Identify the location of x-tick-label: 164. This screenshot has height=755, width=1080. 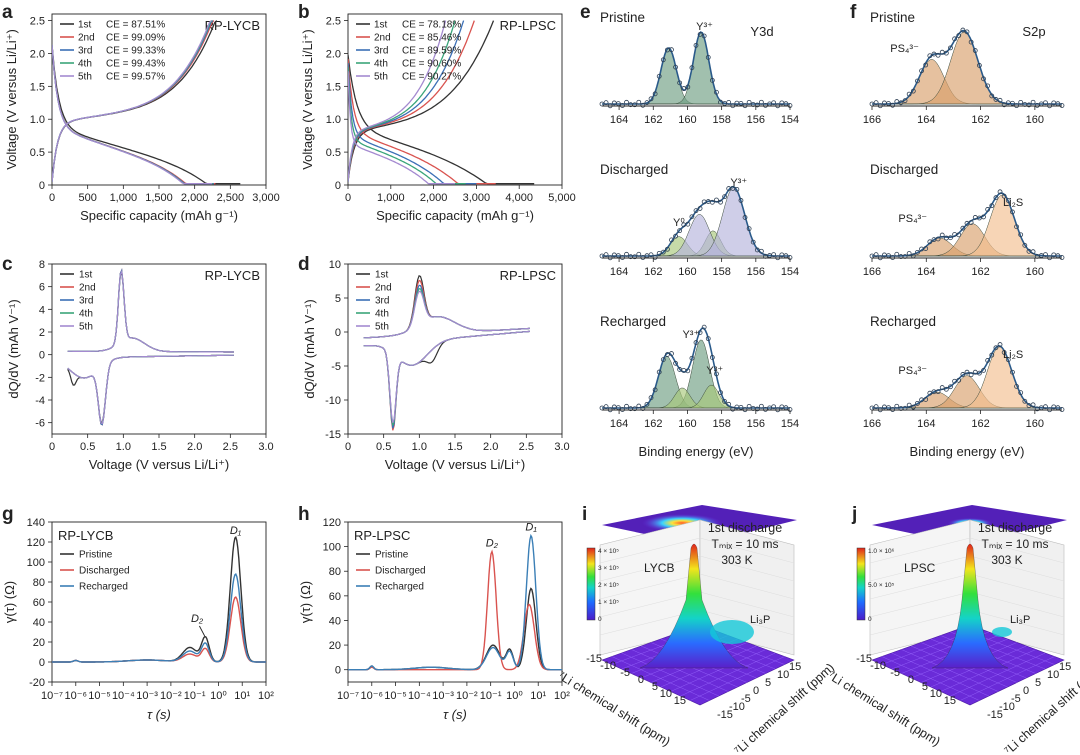
(926, 424).